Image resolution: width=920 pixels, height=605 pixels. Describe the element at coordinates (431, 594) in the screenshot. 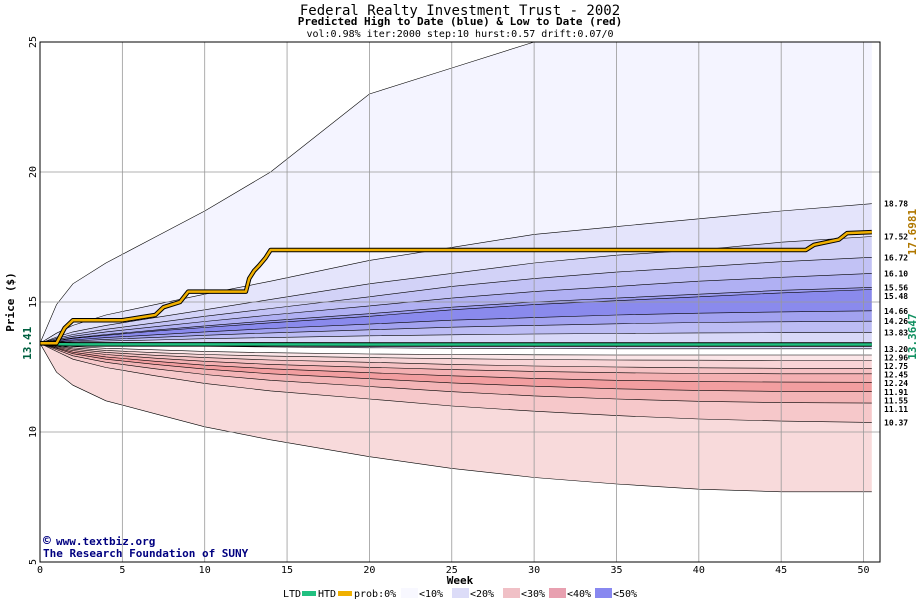

I see `legend-prob-10: <10%` at that location.